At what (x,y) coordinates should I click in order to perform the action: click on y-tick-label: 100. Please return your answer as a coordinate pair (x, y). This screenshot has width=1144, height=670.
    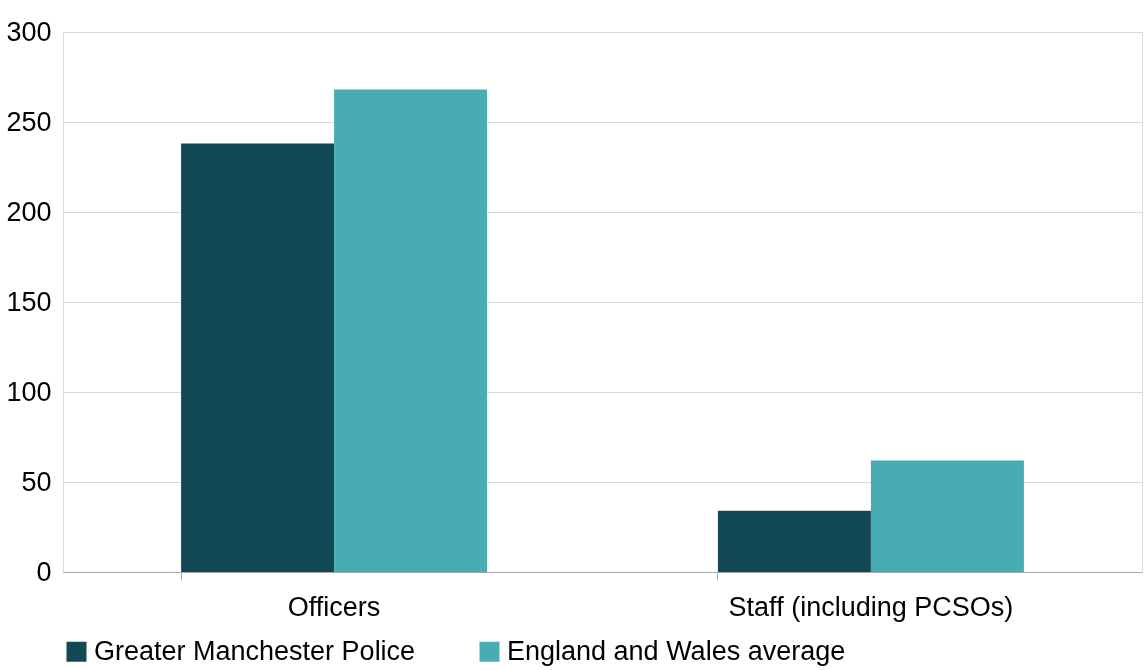
    Looking at the image, I should click on (29, 391).